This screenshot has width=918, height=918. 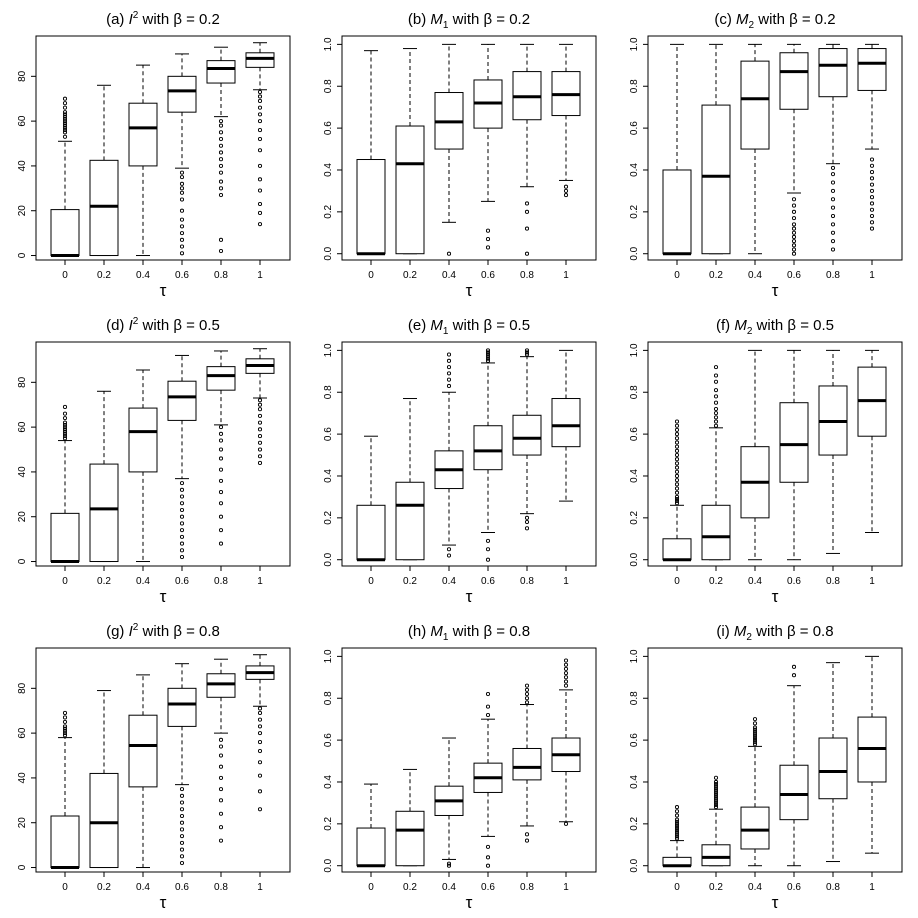 I want to click on title-subscript: 1, so click(x=446, y=331).